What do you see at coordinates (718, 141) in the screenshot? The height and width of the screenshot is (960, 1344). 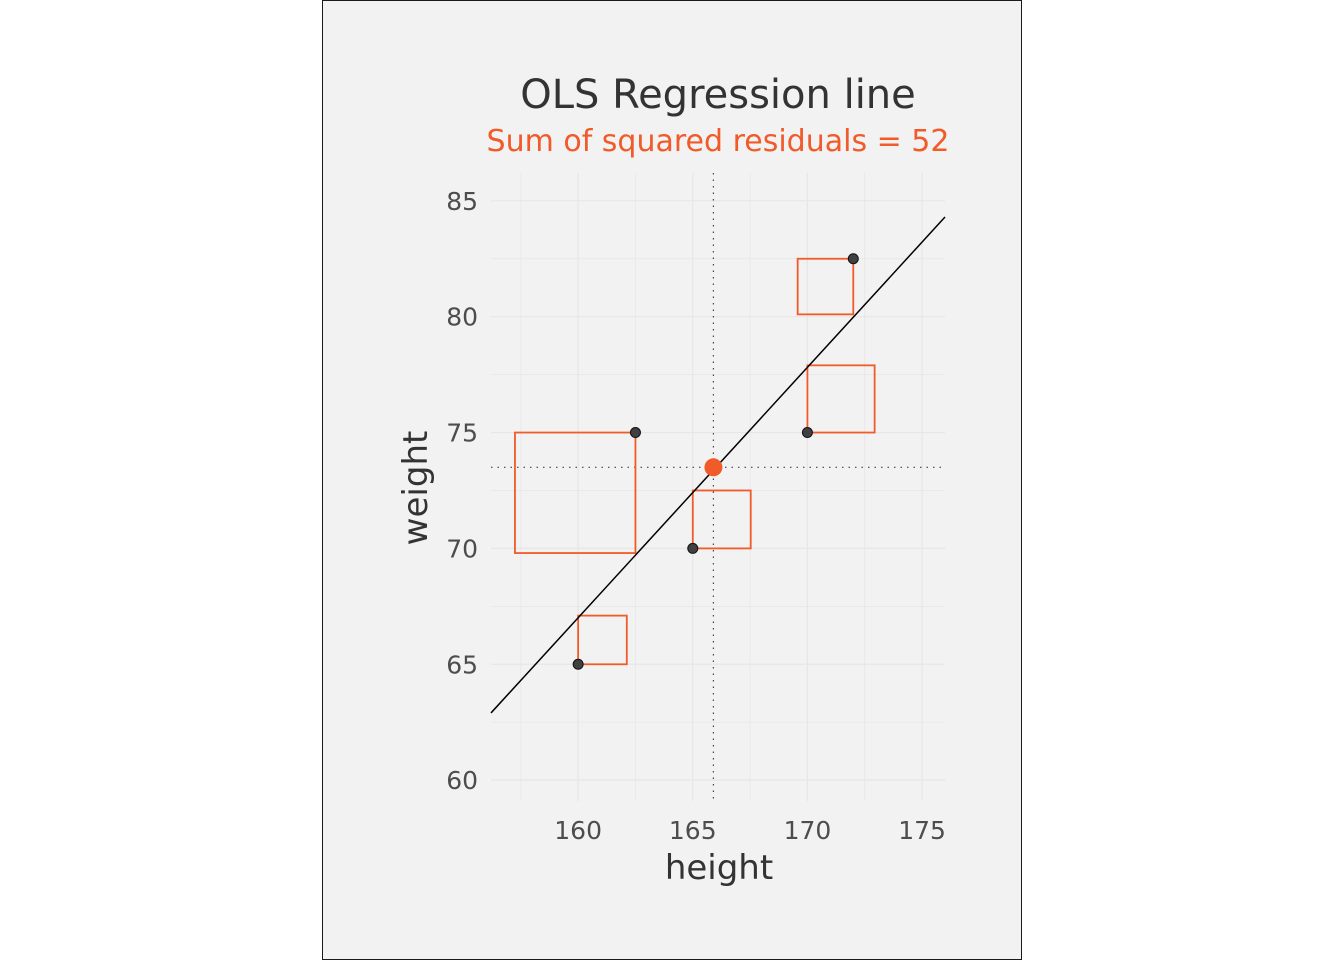 I see `chart-subtitle: Sum of squared residuals = 52` at bounding box center [718, 141].